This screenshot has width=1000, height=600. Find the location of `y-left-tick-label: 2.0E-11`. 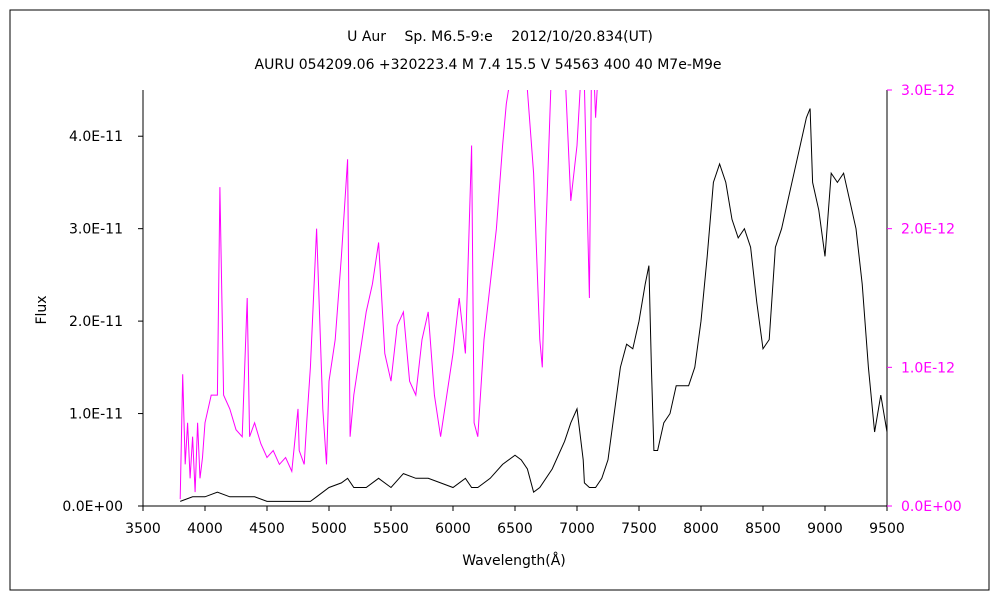

y-left-tick-label: 2.0E-11 is located at coordinates (96, 322).